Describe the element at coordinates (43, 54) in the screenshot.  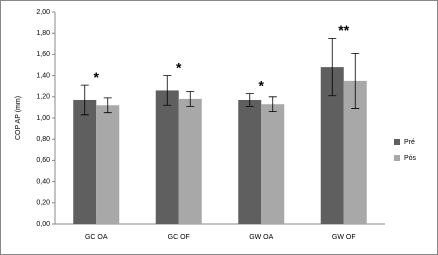
I see `y-tick-label: 1,60` at that location.